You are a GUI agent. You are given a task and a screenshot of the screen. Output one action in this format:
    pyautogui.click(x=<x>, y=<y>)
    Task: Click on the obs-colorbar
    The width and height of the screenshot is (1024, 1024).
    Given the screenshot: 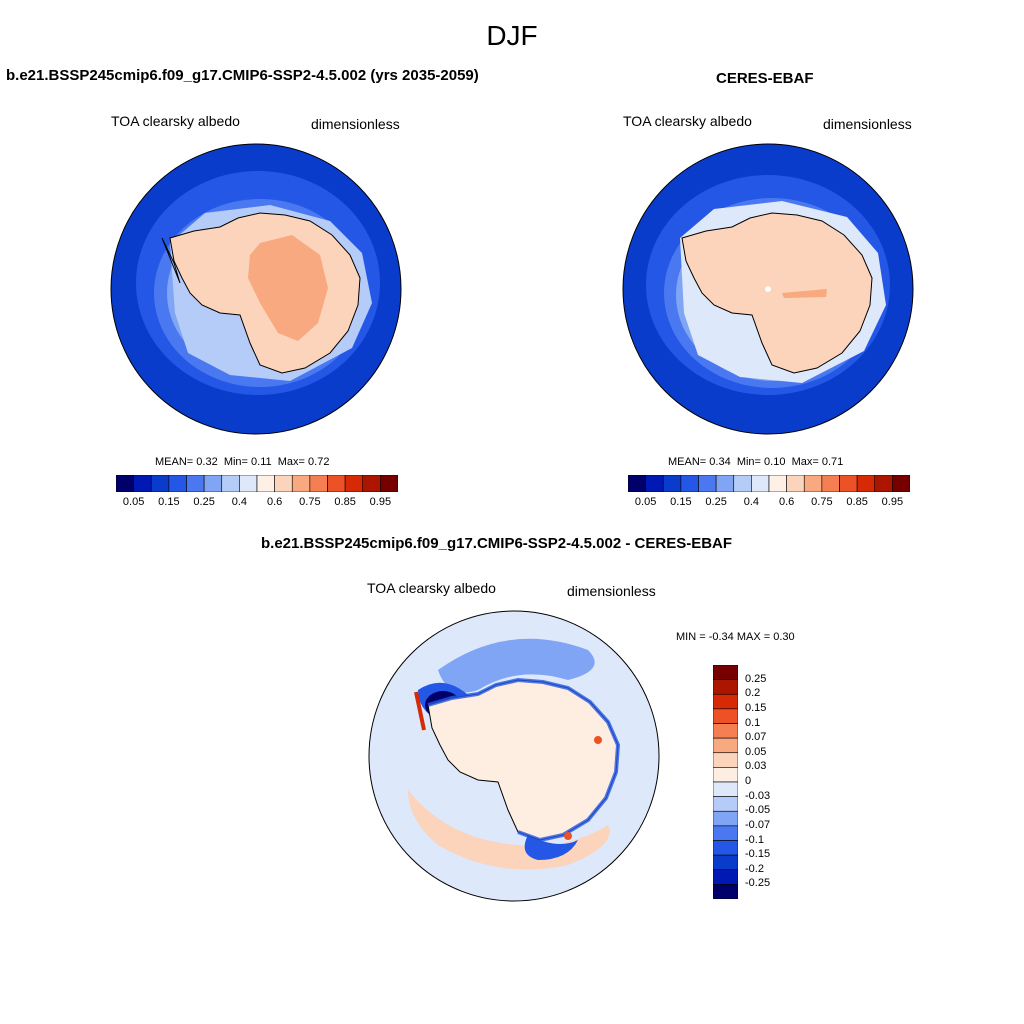 What is the action you would take?
    pyautogui.click(x=769, y=483)
    